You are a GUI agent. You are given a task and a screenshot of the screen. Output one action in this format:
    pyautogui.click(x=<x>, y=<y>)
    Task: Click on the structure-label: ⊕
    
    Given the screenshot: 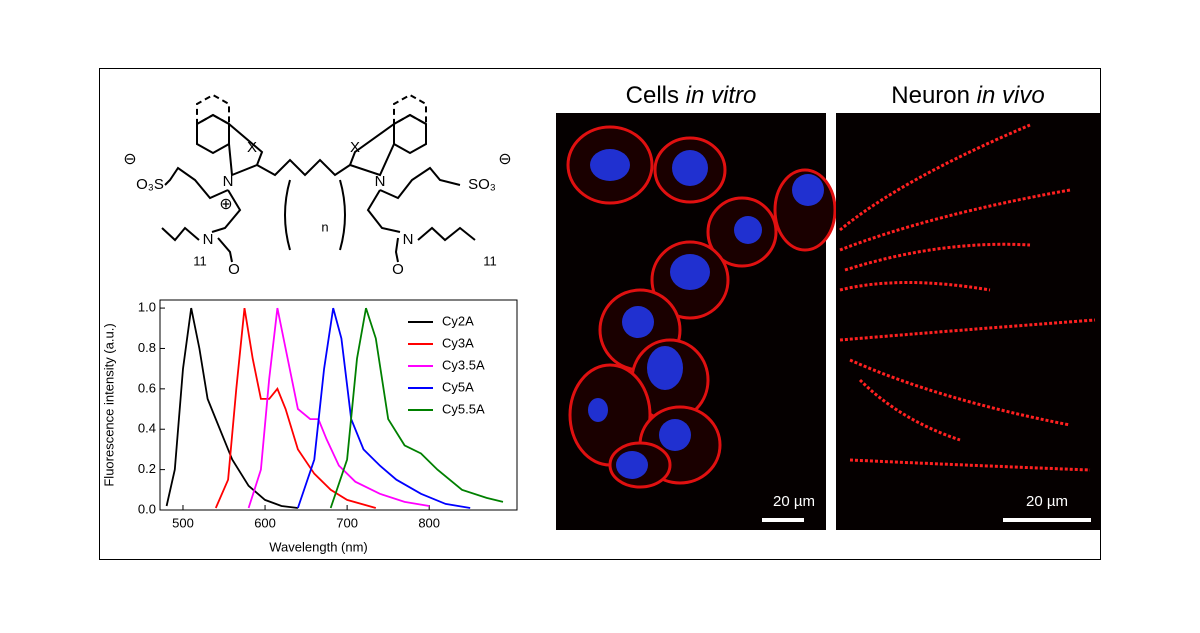 What is the action you would take?
    pyautogui.click(x=225, y=204)
    